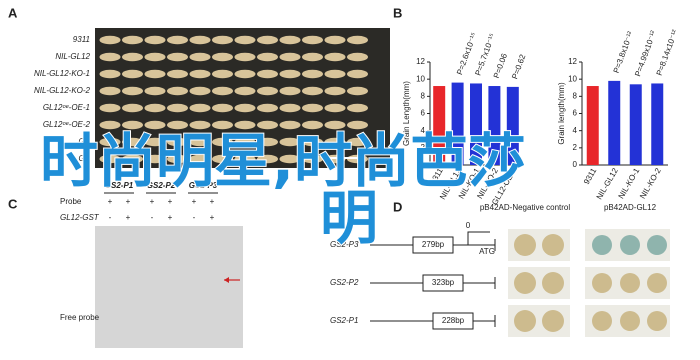 The width and height of the screenshot is (700, 360). What do you see at coordinates (194, 217) in the screenshot?
I see `gst-sign: -` at bounding box center [194, 217].